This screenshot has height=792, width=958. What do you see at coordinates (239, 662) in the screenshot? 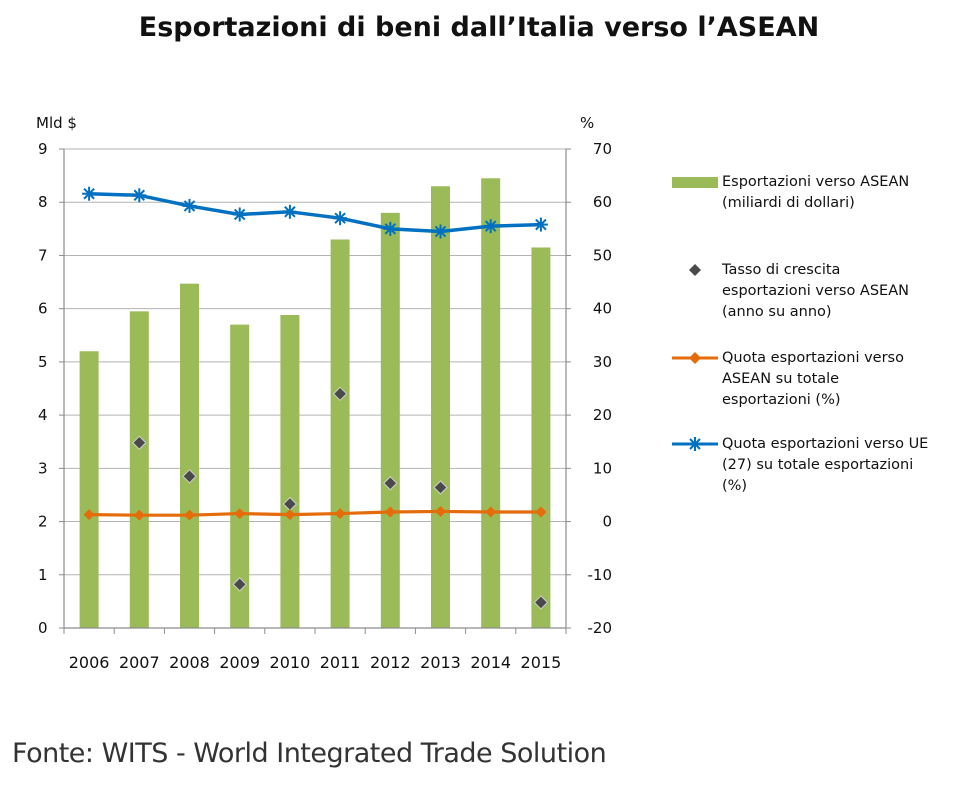
I see `x-tick-label: 2009` at bounding box center [239, 662].